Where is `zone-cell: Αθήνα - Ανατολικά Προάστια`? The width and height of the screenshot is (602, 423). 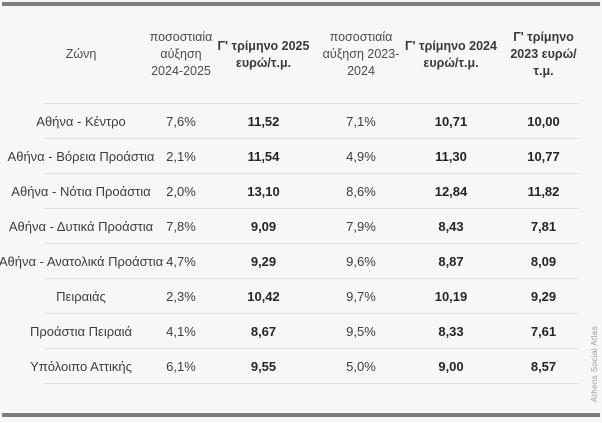 zone-cell: Αθήνα - Ανατολικά Προάστια is located at coordinates (82, 261).